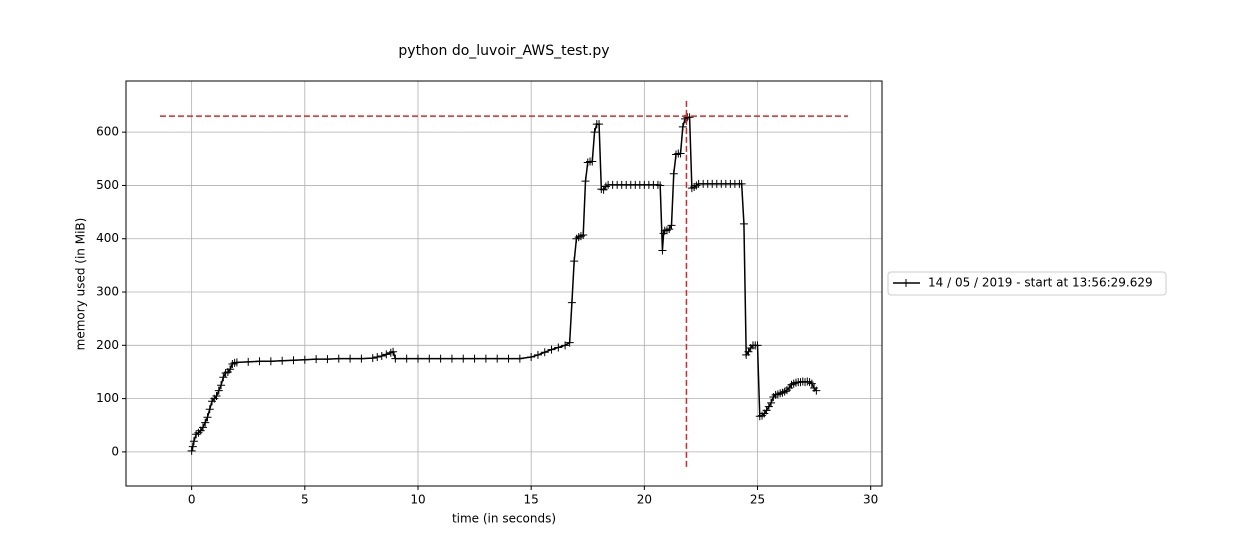 The width and height of the screenshot is (1260, 540). I want to click on x-tick-label: 25, so click(757, 500).